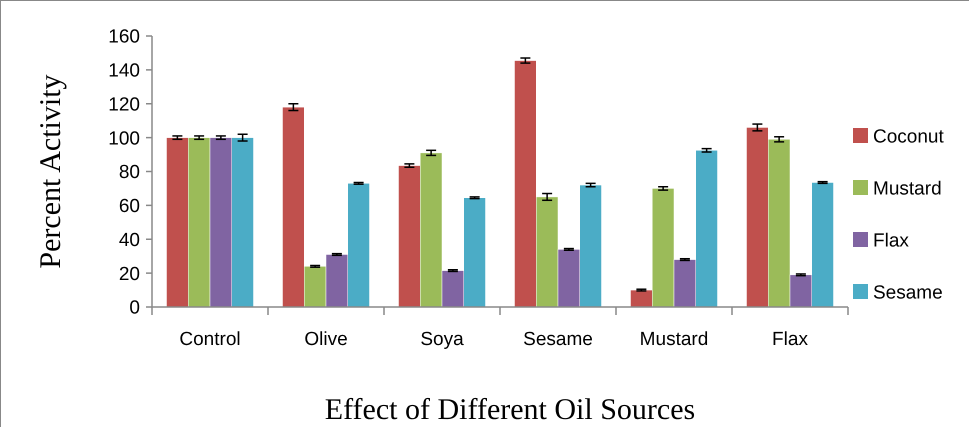 The height and width of the screenshot is (427, 969). I want to click on y-tick-label: 160, so click(124, 37).